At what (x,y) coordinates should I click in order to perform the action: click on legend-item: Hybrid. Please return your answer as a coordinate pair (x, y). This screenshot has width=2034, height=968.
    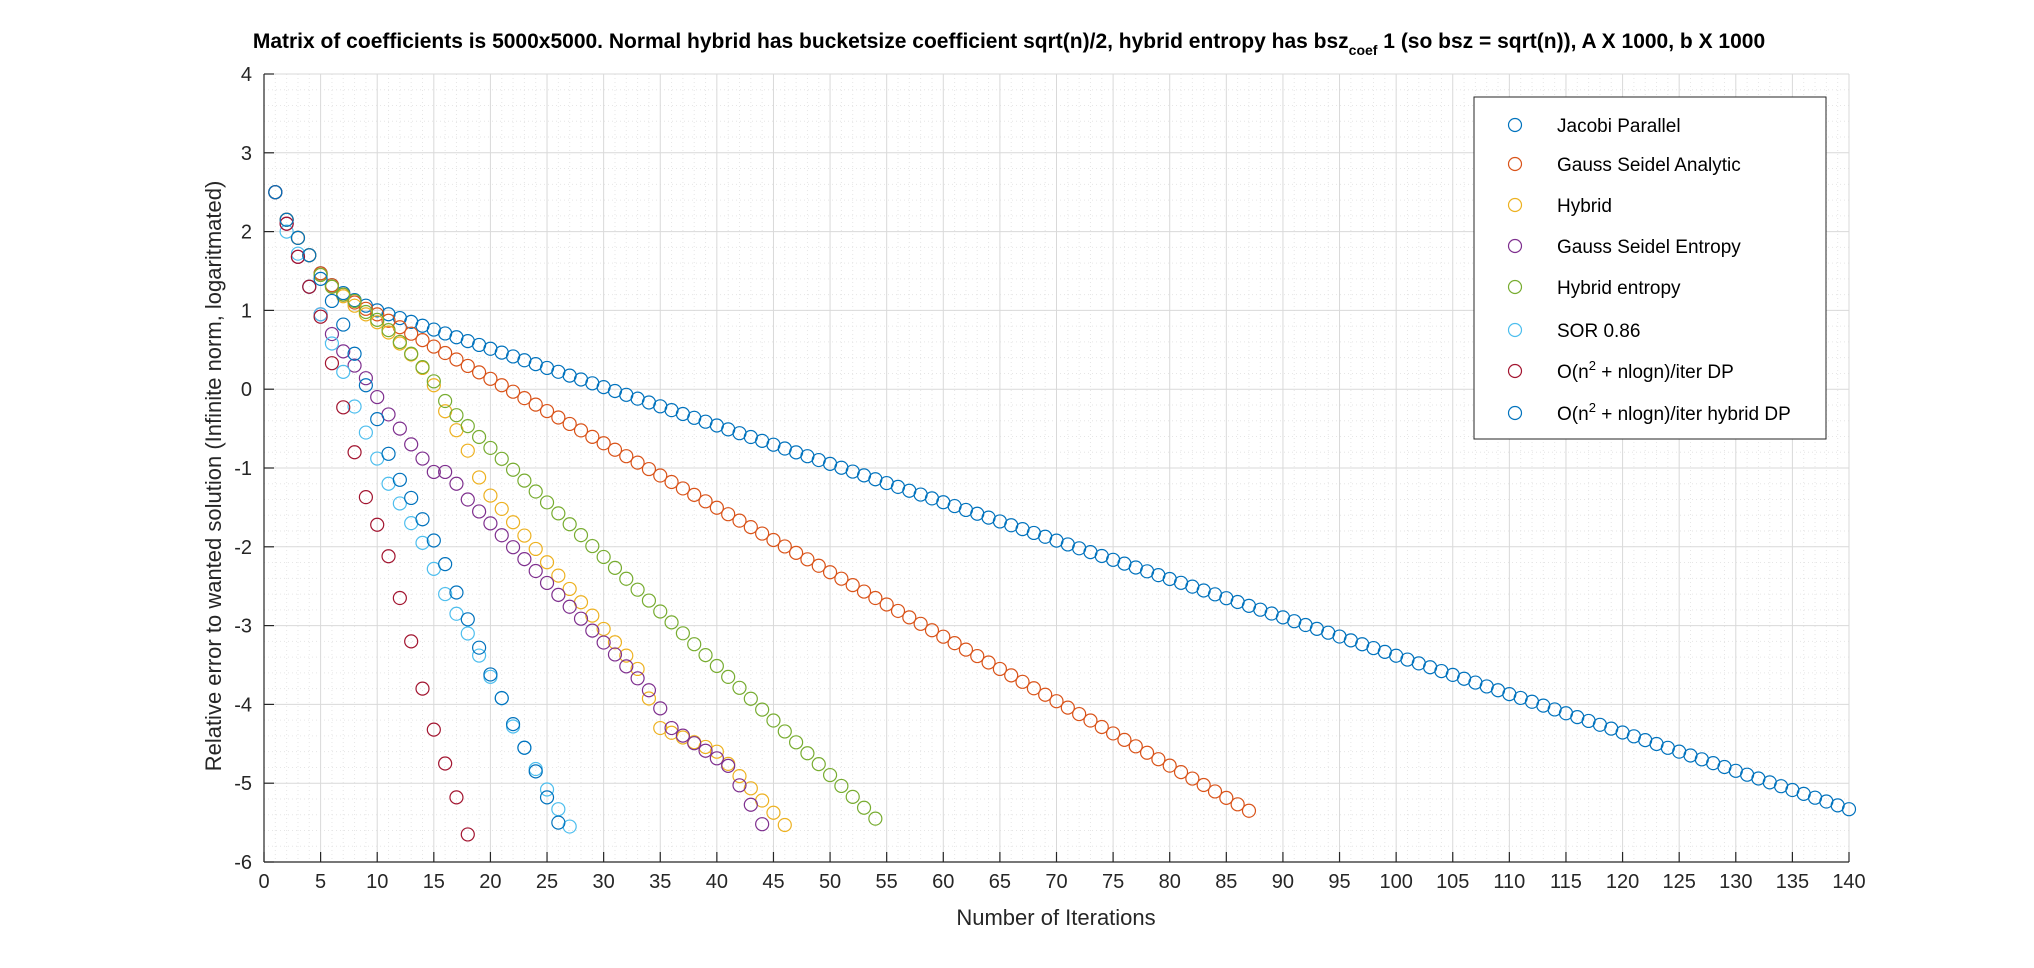
    Looking at the image, I should click on (1559, 206).